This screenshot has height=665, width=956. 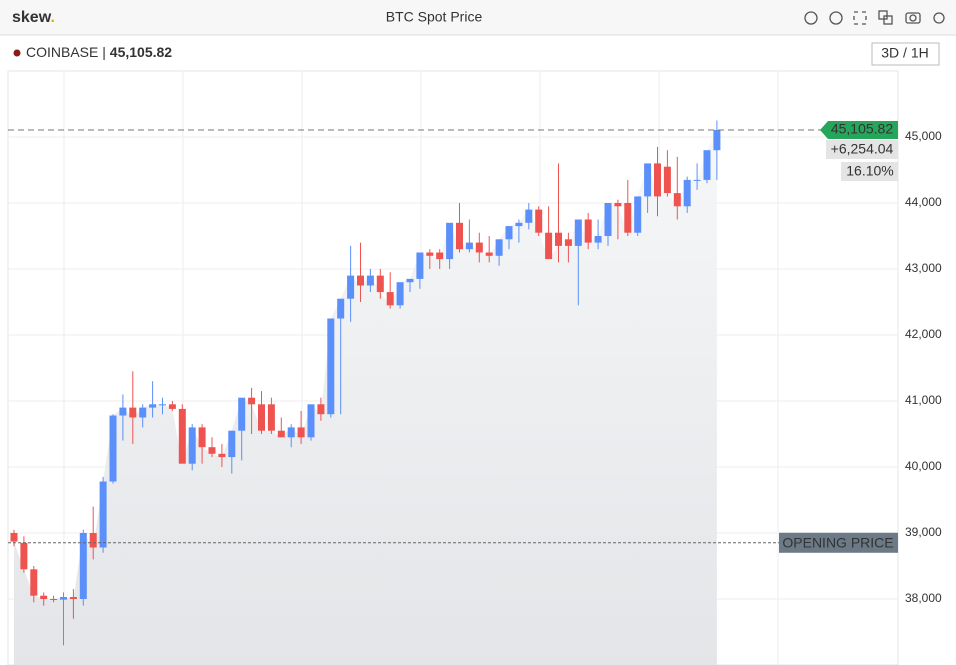 What do you see at coordinates (923, 532) in the screenshot?
I see `y-tick-label: 39,000` at bounding box center [923, 532].